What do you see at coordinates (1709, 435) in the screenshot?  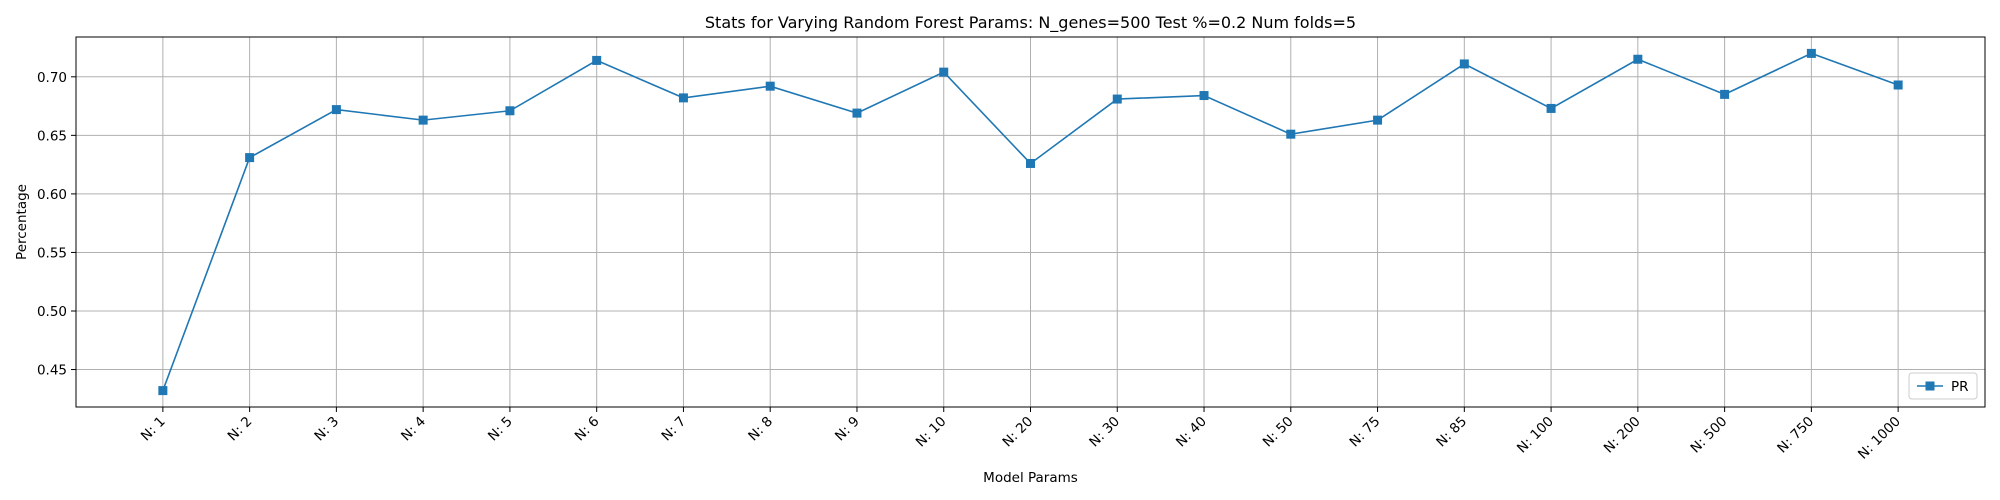 I see `x-tick-label: N: 500` at bounding box center [1709, 435].